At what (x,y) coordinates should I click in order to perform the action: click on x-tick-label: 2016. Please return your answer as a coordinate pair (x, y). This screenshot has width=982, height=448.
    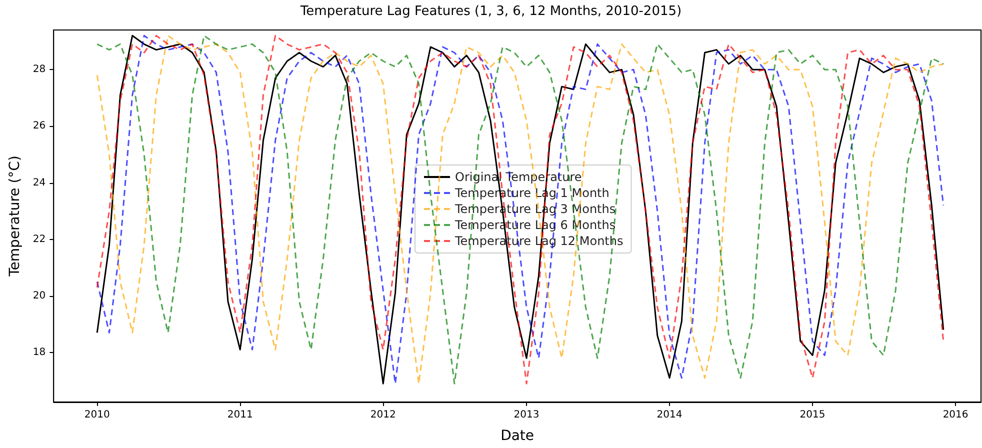
    Looking at the image, I should click on (955, 415).